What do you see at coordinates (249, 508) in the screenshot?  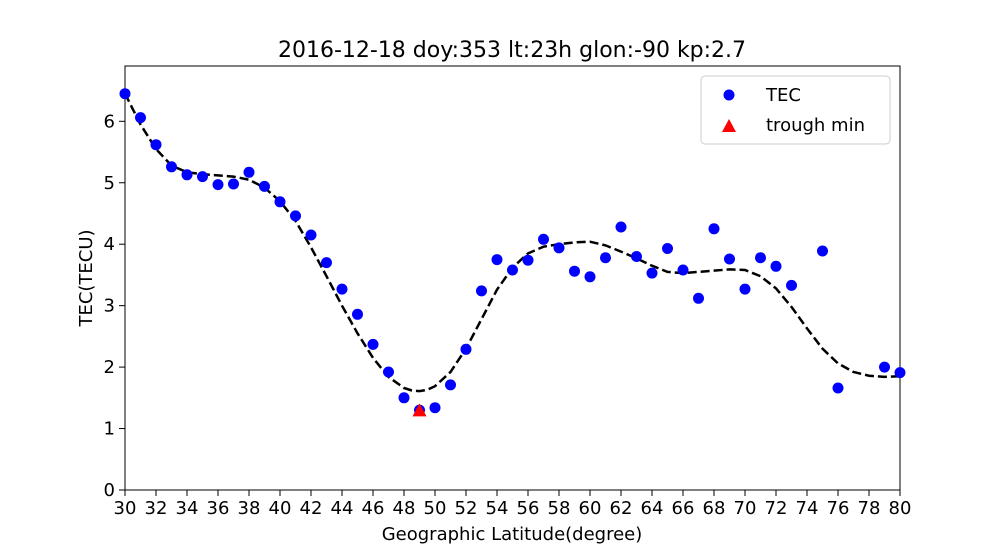 I see `x-tick-label: 38` at bounding box center [249, 508].